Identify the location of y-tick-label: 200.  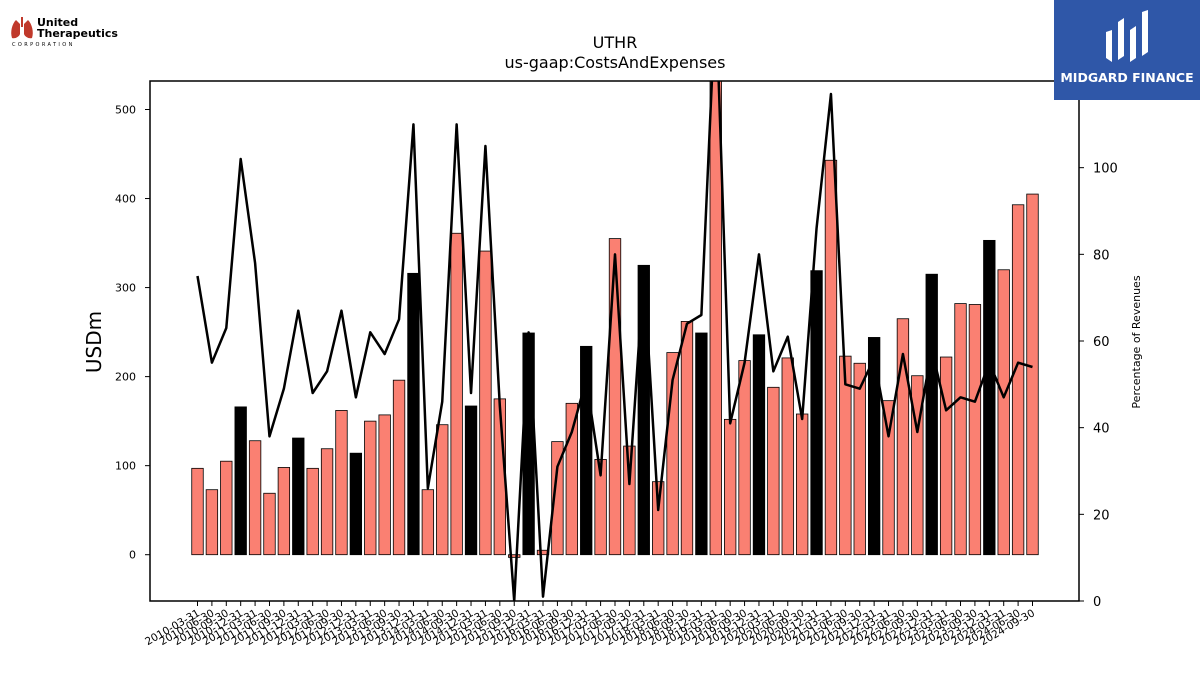
(125, 377).